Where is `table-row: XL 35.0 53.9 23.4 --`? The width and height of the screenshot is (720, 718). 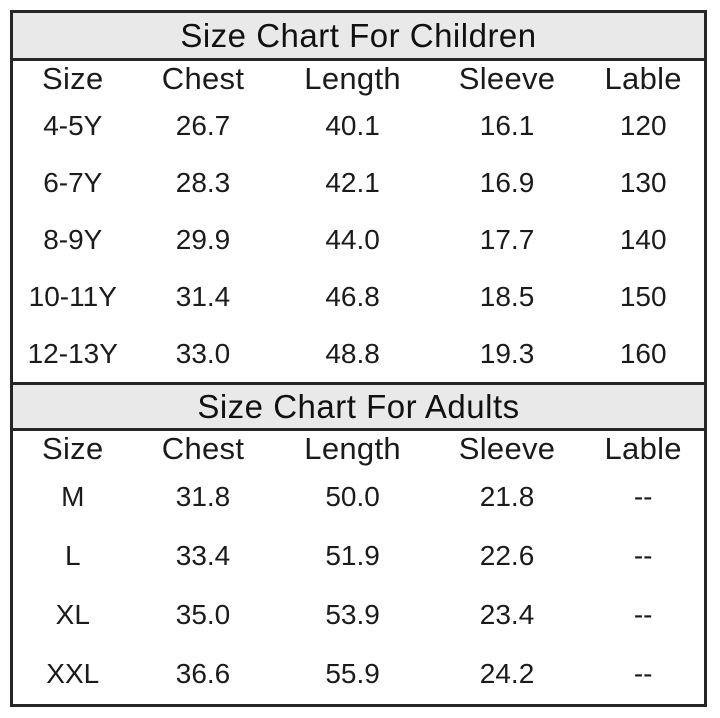
table-row: XL 35.0 53.9 23.4 -- is located at coordinates (358, 615).